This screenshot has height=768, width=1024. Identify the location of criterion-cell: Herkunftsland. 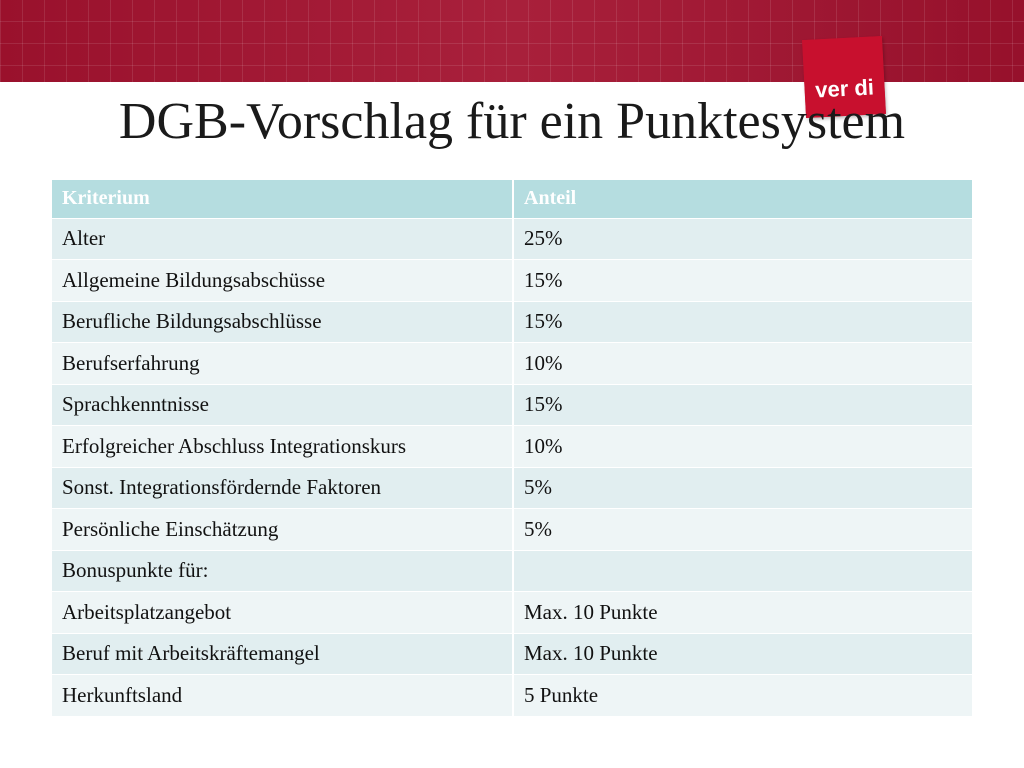
(283, 695).